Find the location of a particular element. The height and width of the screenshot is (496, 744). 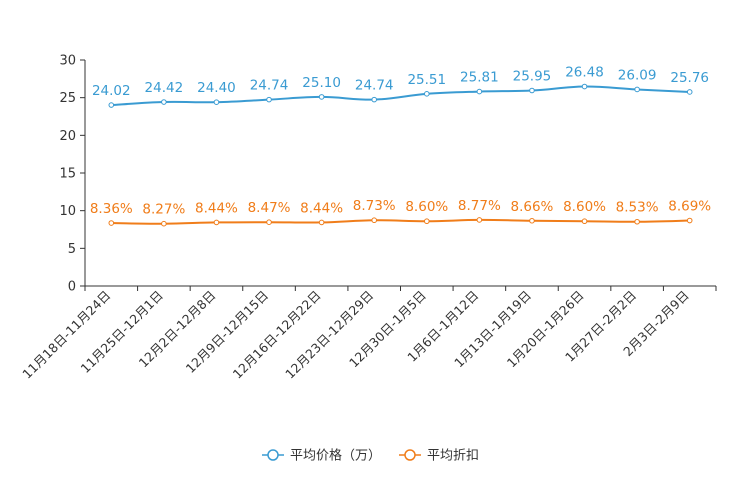

data-label: 25.95 is located at coordinates (532, 77).